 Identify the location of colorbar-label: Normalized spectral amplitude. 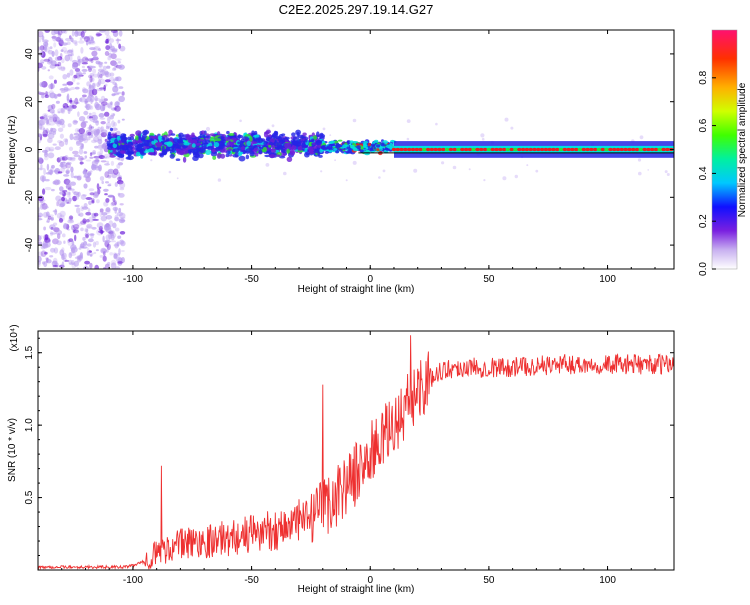
(742, 149).